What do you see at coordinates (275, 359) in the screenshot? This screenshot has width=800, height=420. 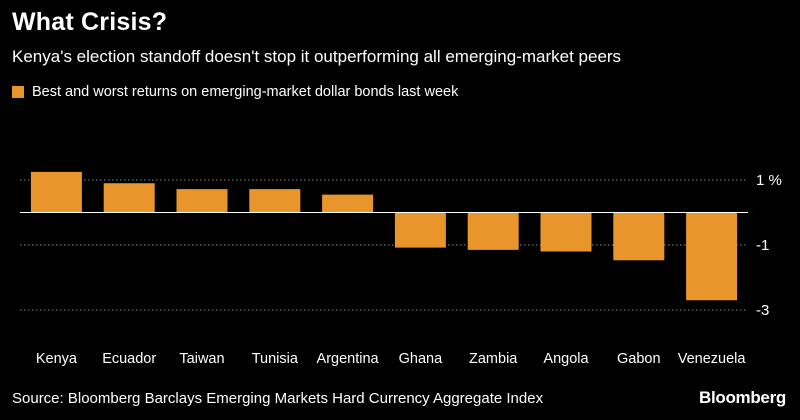 I see `x-label-tunisia: Tunisia` at bounding box center [275, 359].